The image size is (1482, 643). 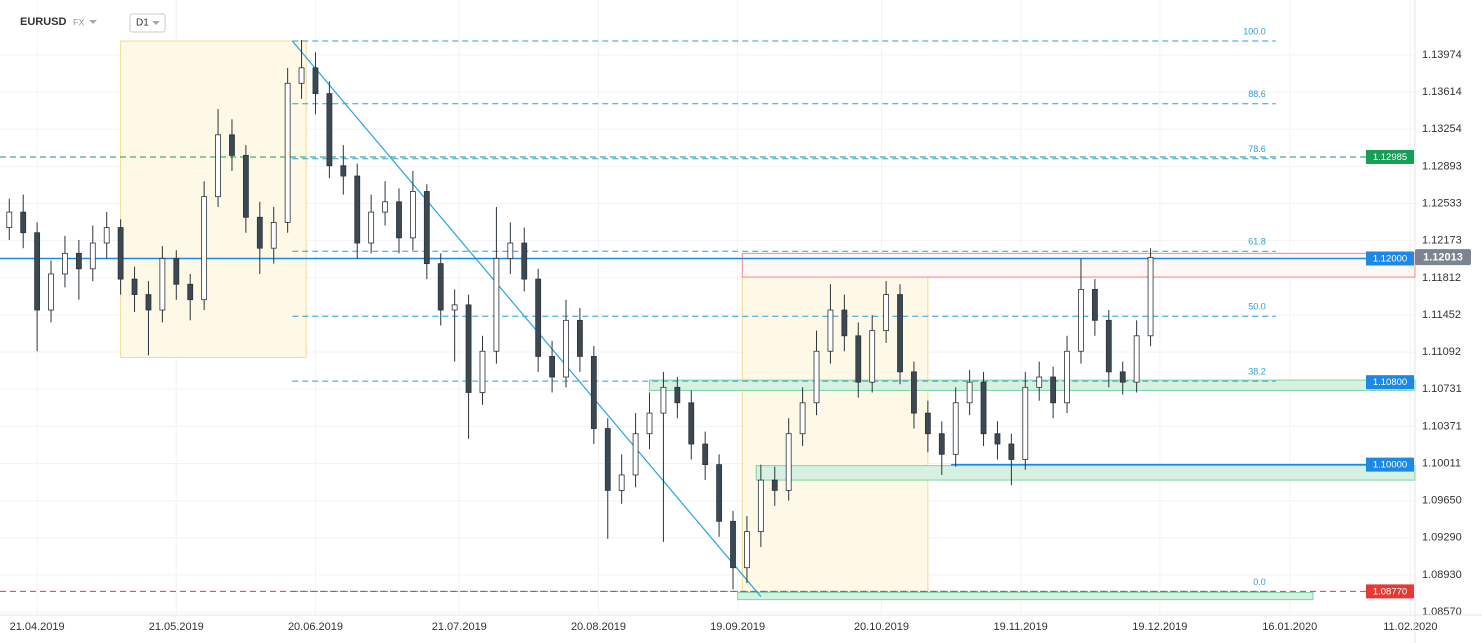 I want to click on interval-select, so click(x=147, y=23).